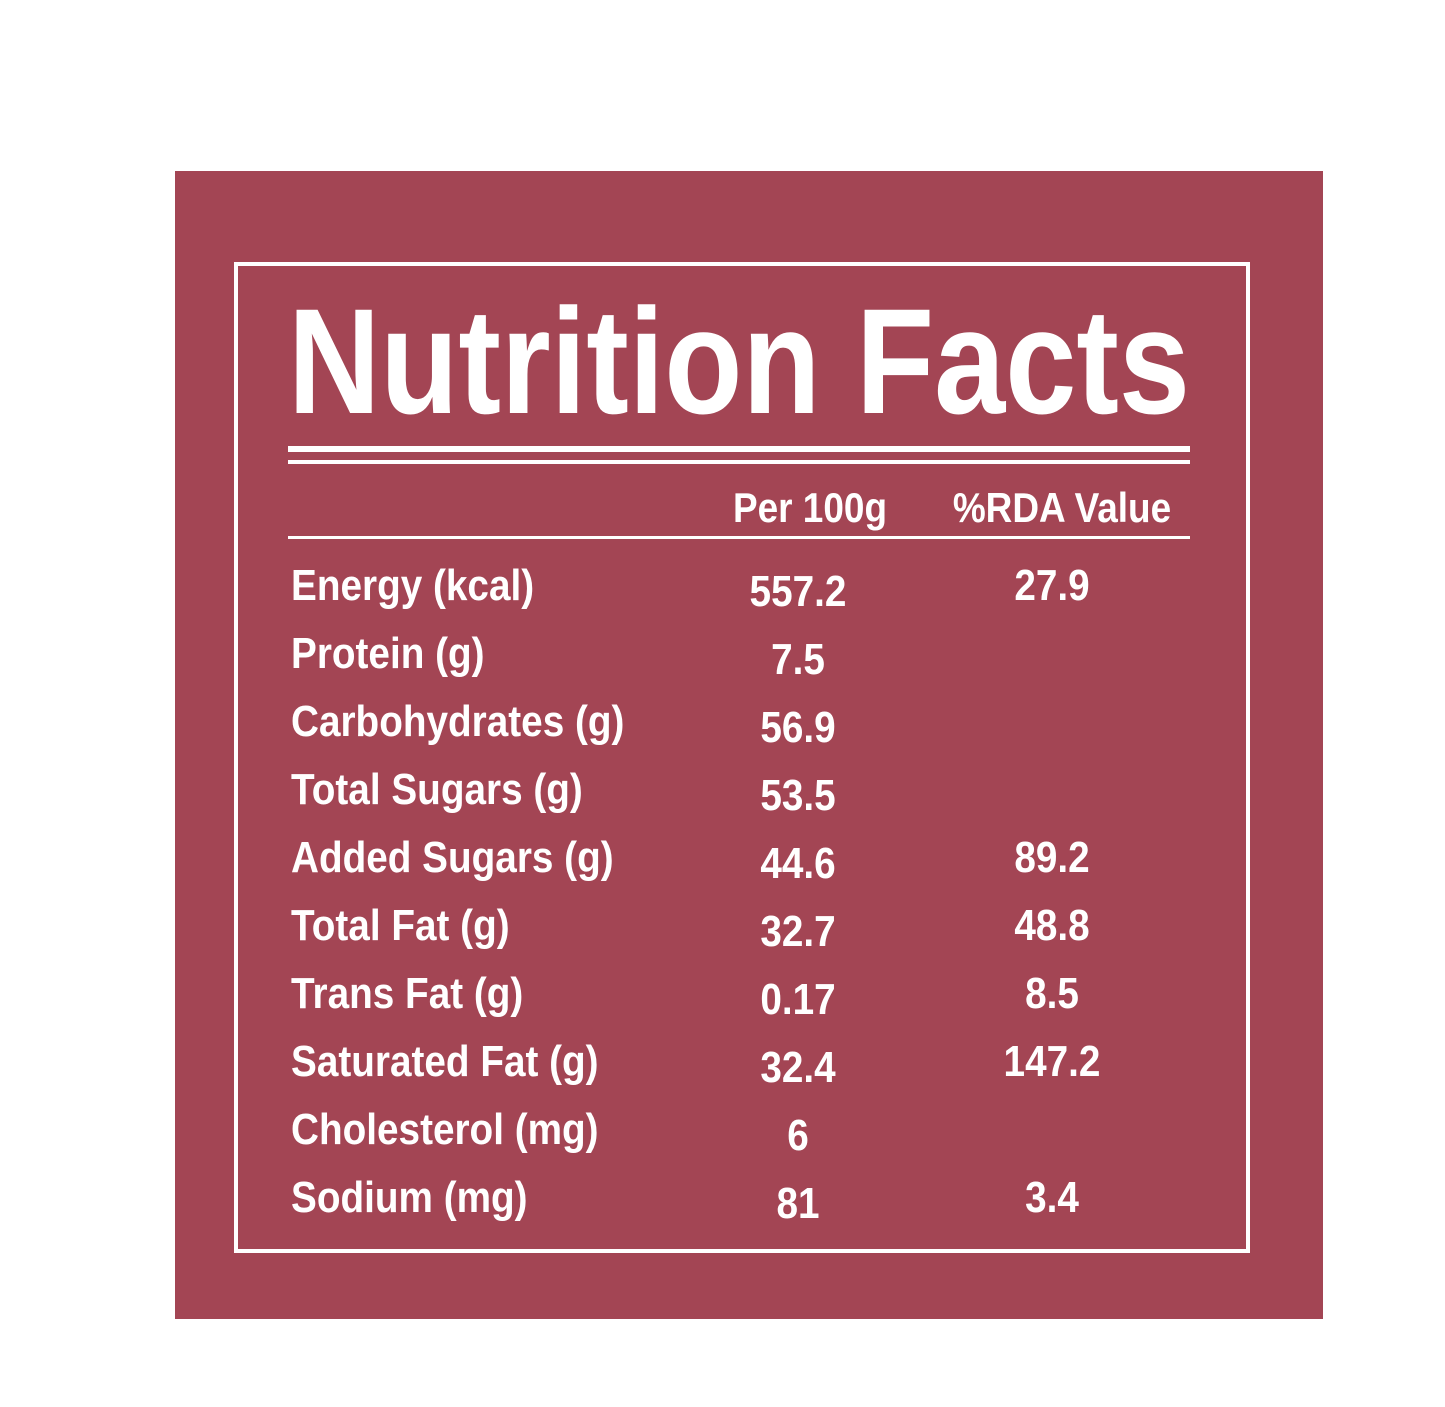 The height and width of the screenshot is (1407, 1445). Describe the element at coordinates (407, 993) in the screenshot. I see `row-label: Trans Fat (g)` at that location.